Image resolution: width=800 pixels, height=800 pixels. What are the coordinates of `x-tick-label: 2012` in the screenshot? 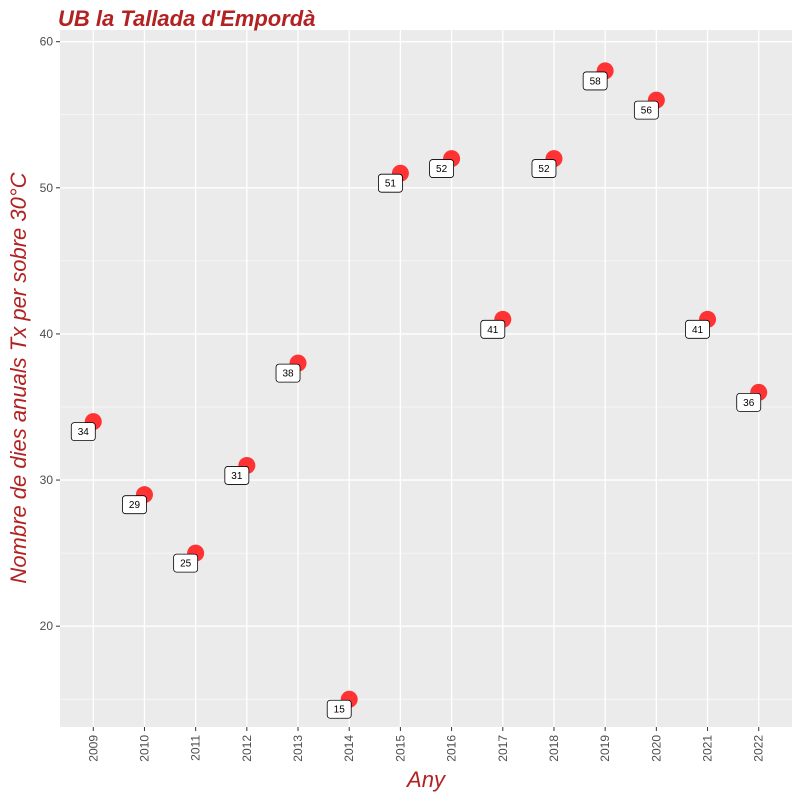 It's located at (247, 748).